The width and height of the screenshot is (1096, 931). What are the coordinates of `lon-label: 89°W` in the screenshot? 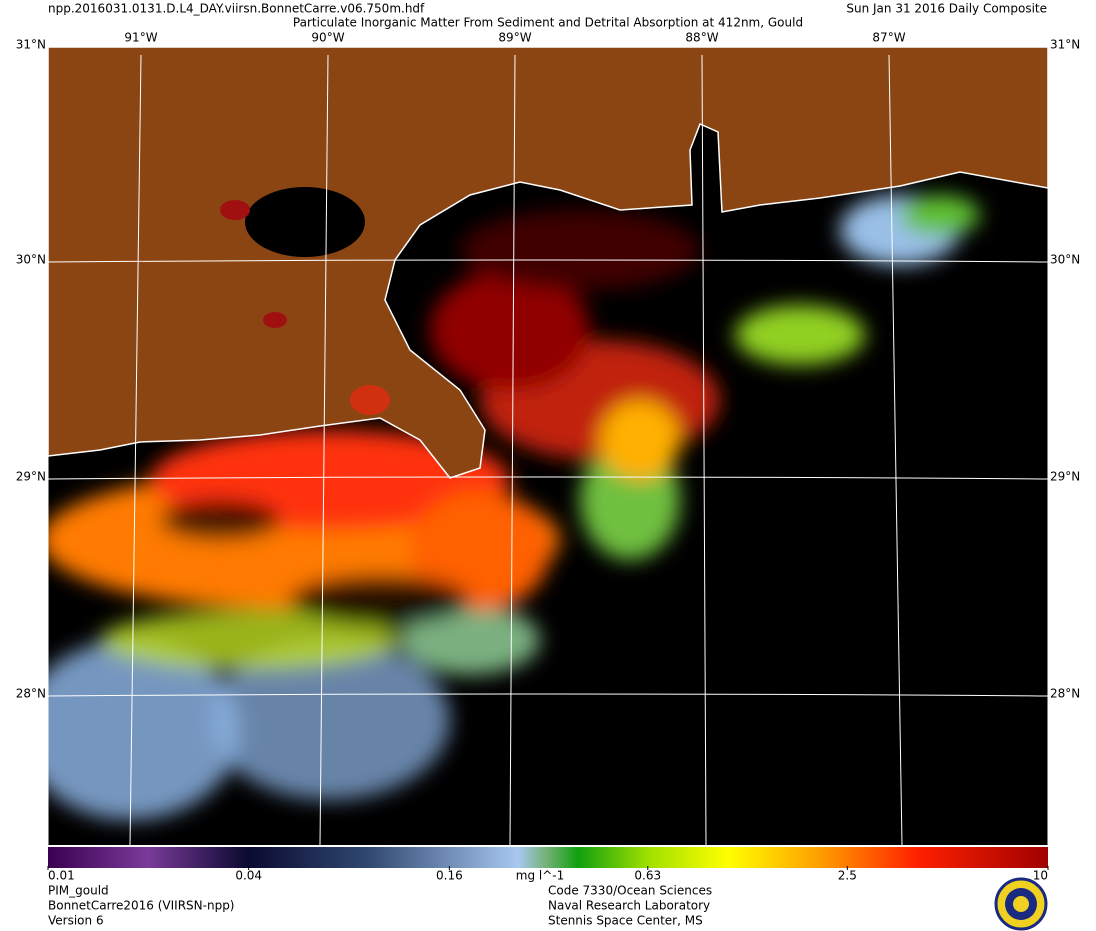 It's located at (514, 38).